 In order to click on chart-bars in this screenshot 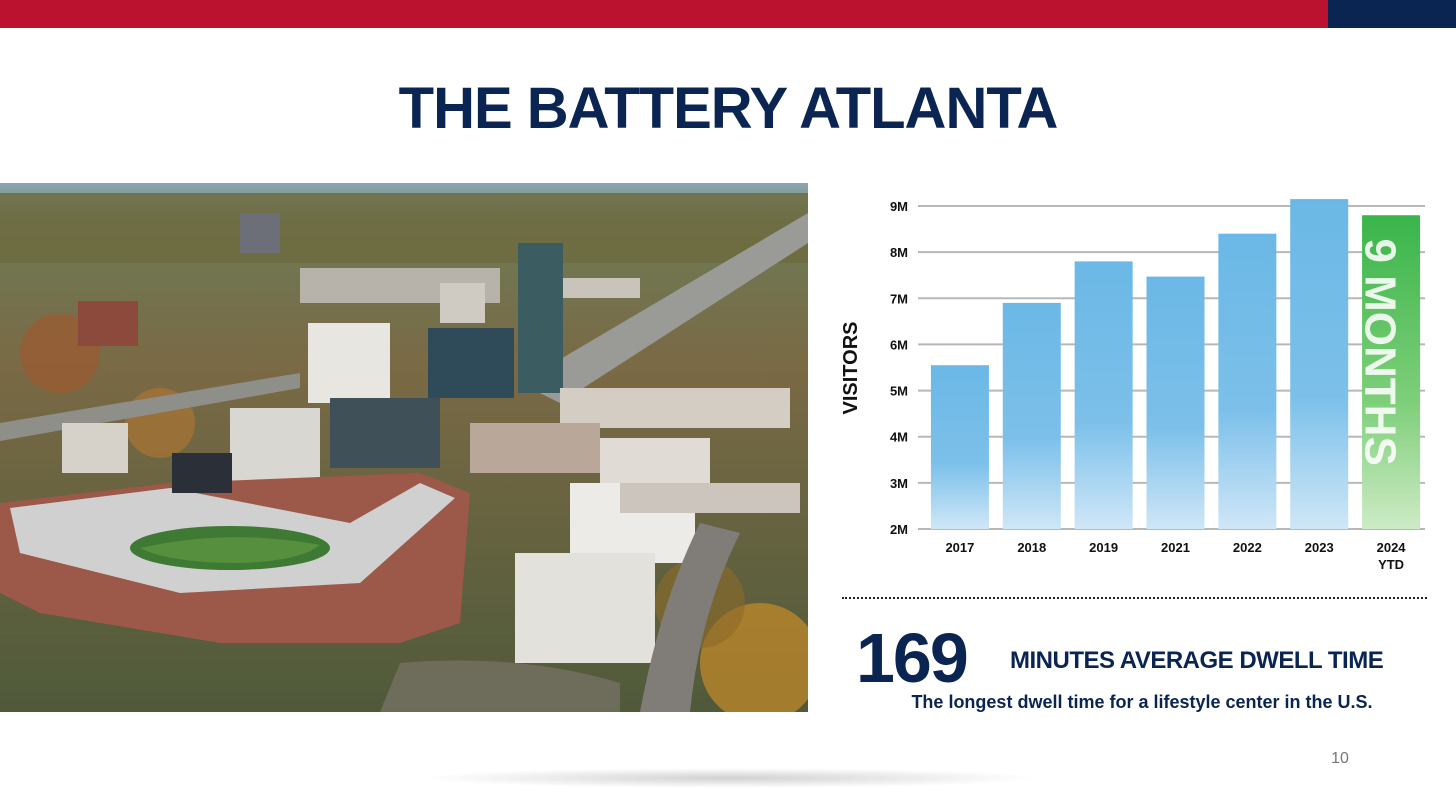, I will do `click(1175, 364)`.